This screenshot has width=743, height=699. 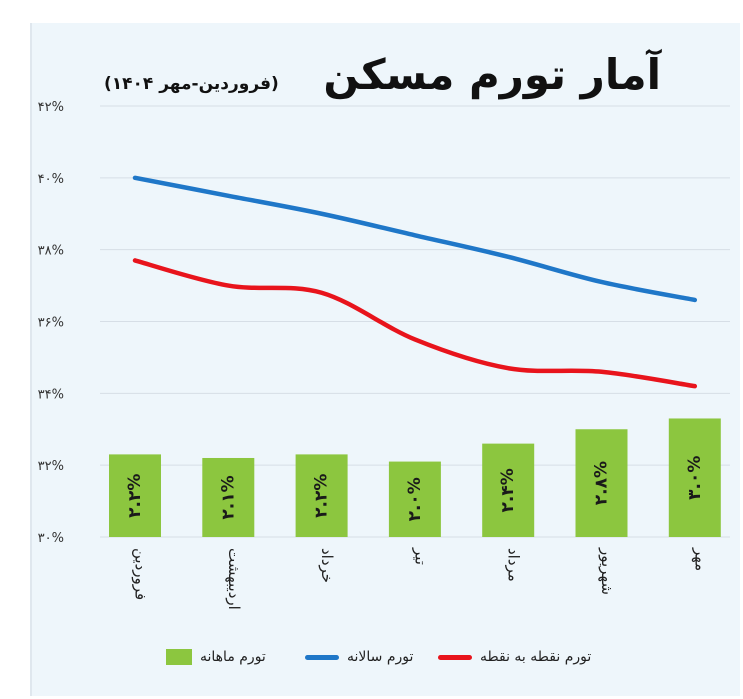 I want to click on y-tick-label: ۳۶%, so click(x=51, y=323).